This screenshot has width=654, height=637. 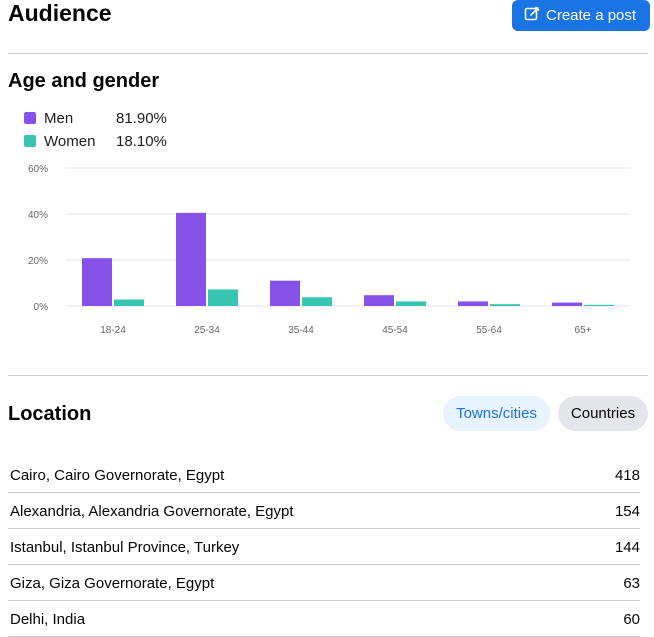 What do you see at coordinates (141, 141) in the screenshot?
I see `legend-value-women: 18.10%` at bounding box center [141, 141].